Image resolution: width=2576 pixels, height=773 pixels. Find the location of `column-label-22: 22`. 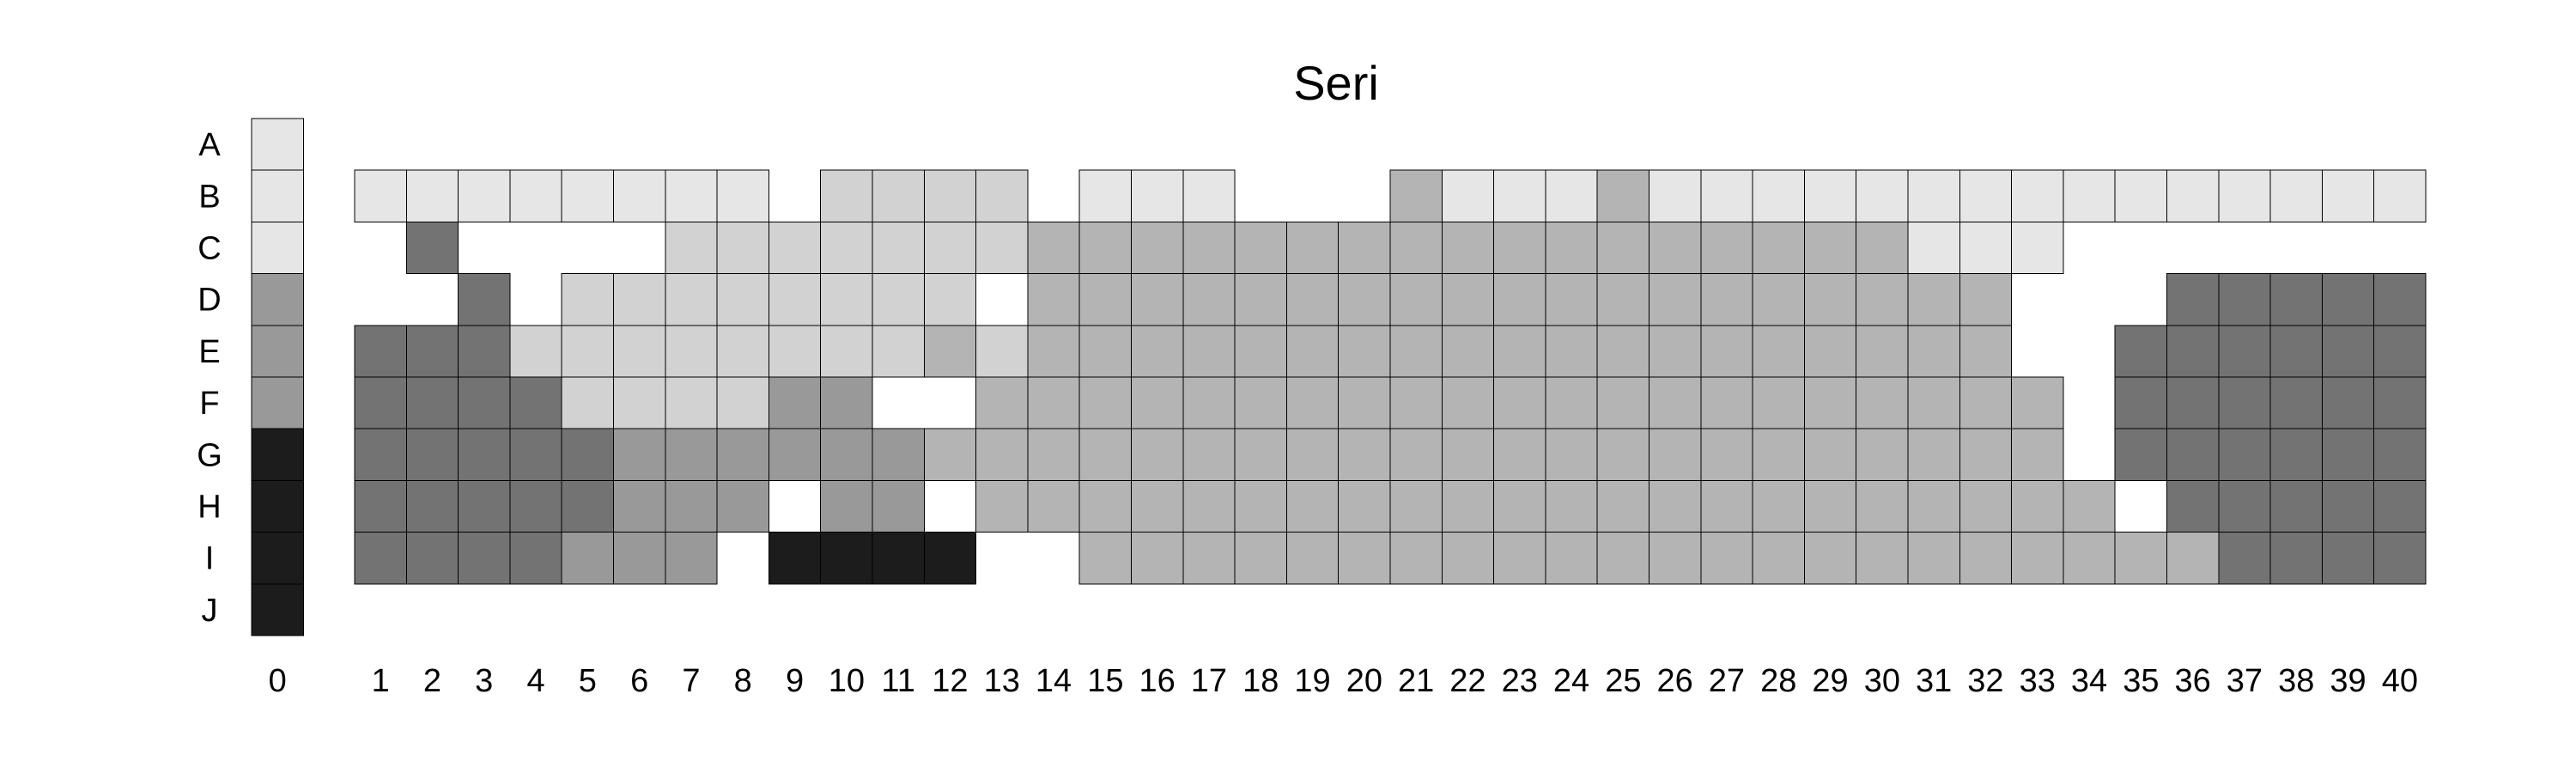

column-label-22: 22 is located at coordinates (1467, 681).